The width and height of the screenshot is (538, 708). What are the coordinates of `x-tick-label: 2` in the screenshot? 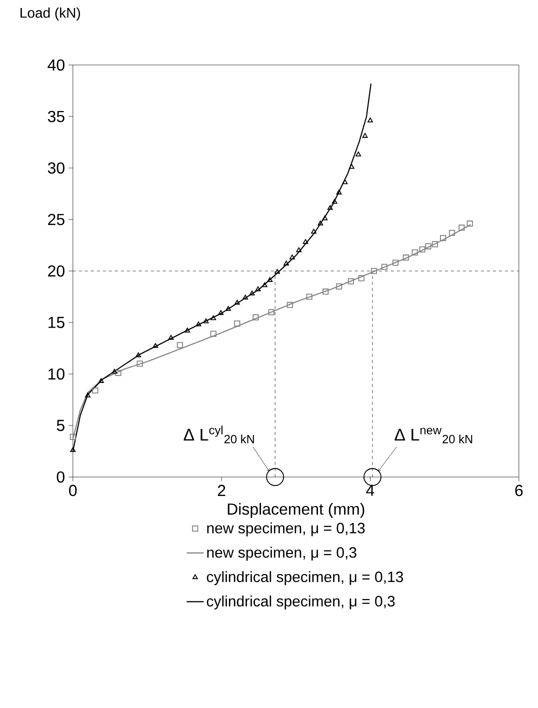 It's located at (222, 490).